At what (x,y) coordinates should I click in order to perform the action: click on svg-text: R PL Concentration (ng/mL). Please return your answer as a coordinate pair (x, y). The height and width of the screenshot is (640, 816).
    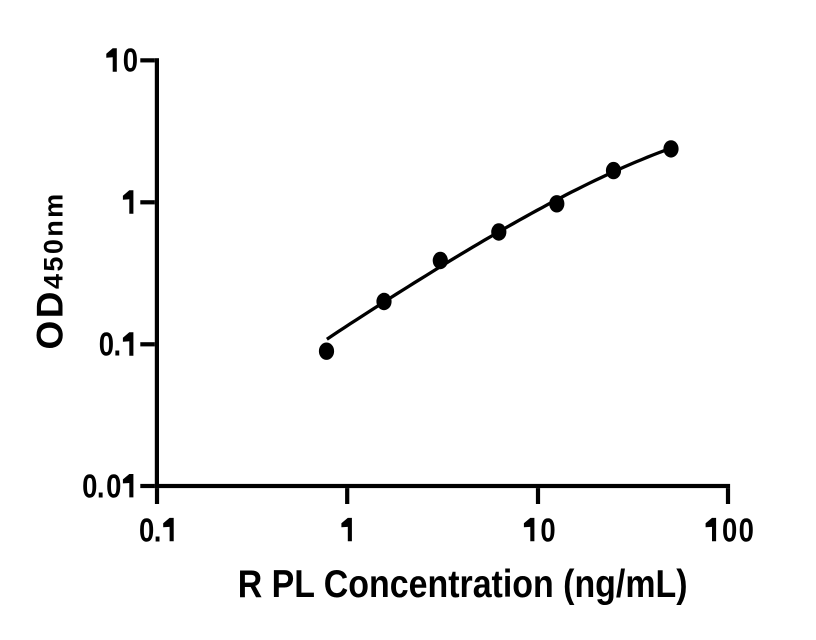
    Looking at the image, I should click on (463, 584).